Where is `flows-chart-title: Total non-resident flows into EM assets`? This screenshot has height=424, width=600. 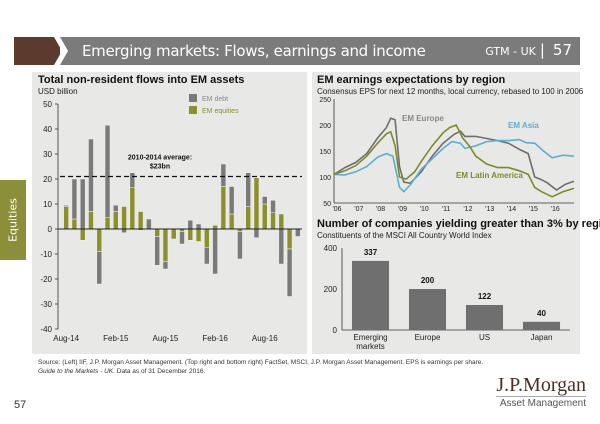 flows-chart-title: Total non-resident flows into EM assets is located at coordinates (141, 80).